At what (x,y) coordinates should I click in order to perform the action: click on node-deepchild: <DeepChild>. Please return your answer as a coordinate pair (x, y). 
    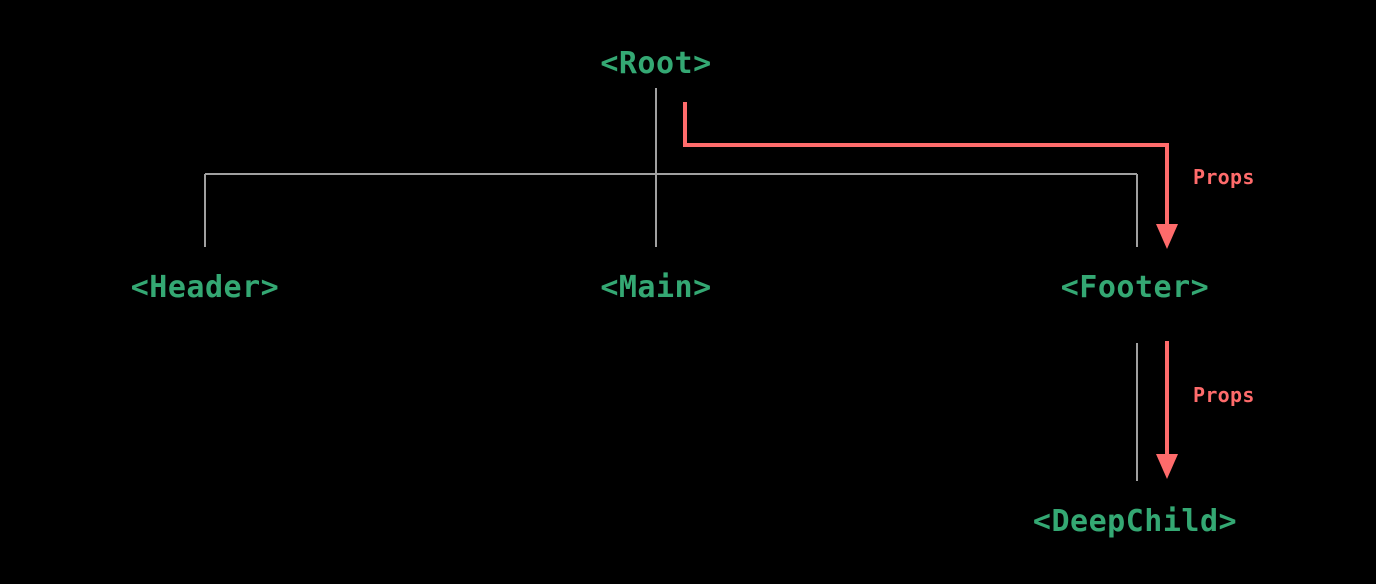
    Looking at the image, I should click on (1135, 521).